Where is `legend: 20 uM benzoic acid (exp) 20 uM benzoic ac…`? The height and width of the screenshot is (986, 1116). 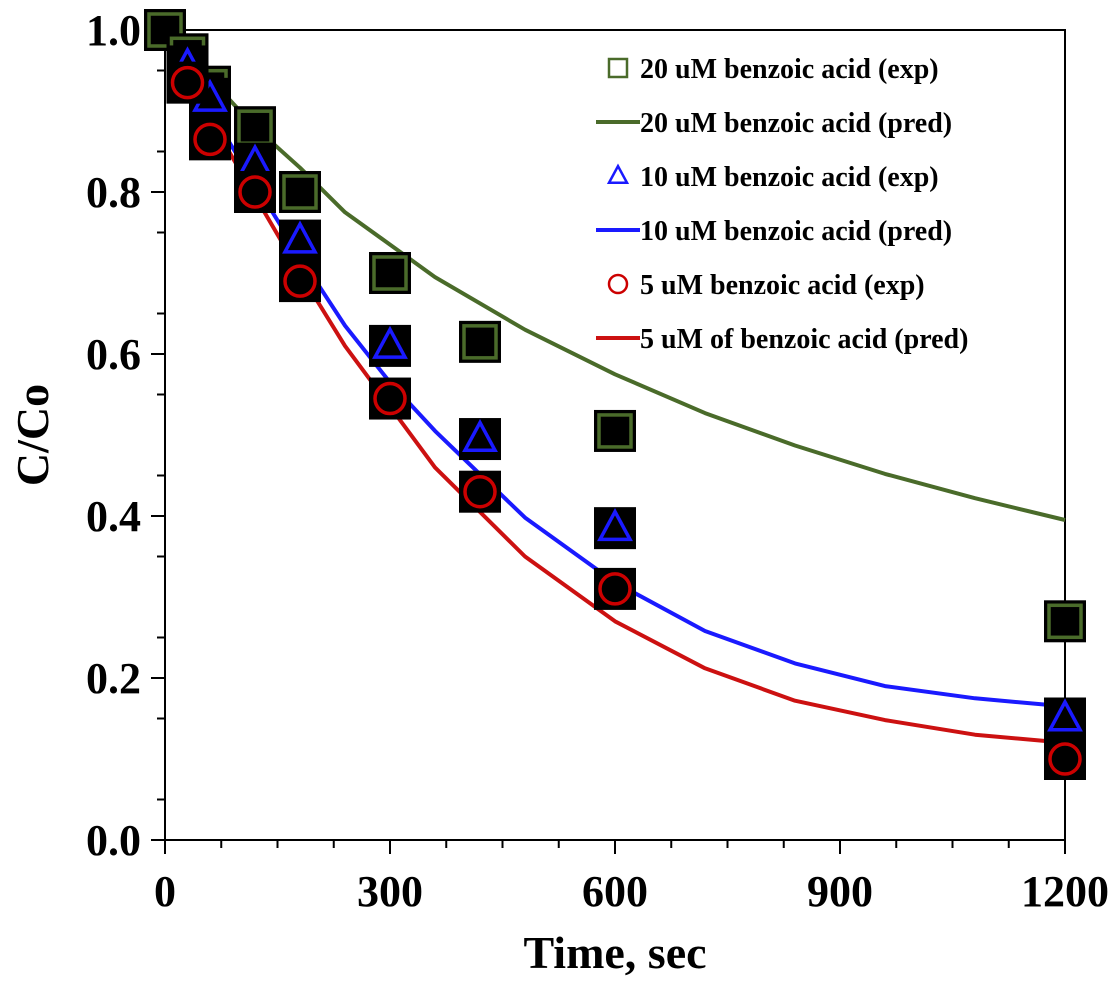 legend: 20 uM benzoic acid (exp) 20 uM benzoic ac… is located at coordinates (782, 204).